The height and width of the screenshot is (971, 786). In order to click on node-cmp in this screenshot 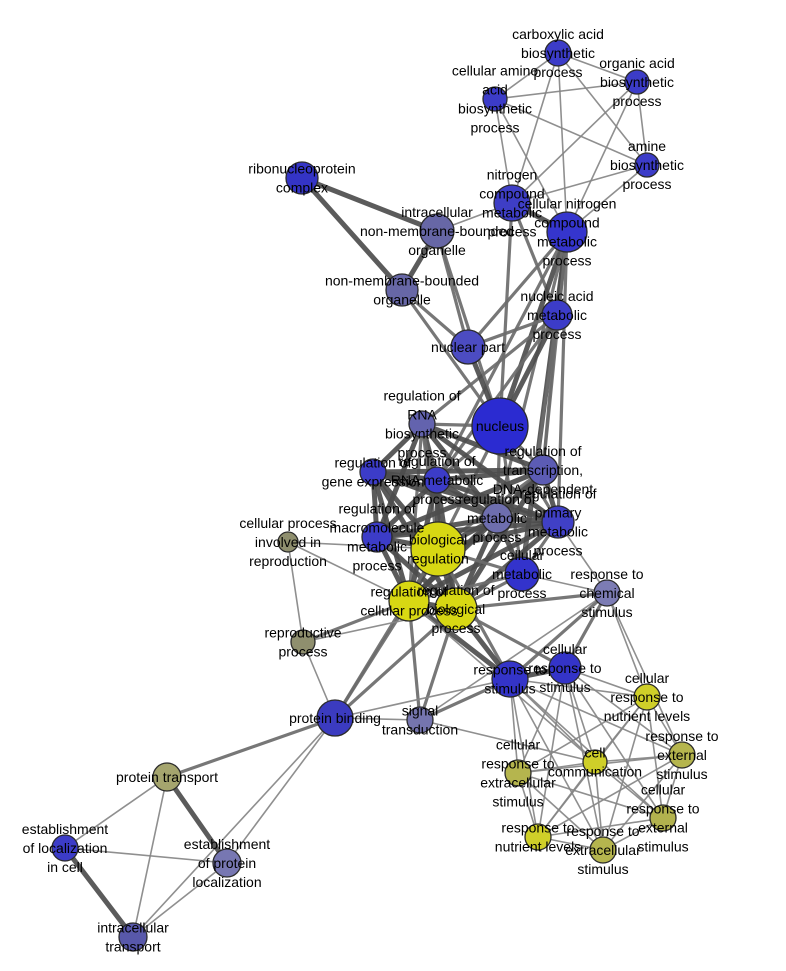, I will do `click(522, 574)`.